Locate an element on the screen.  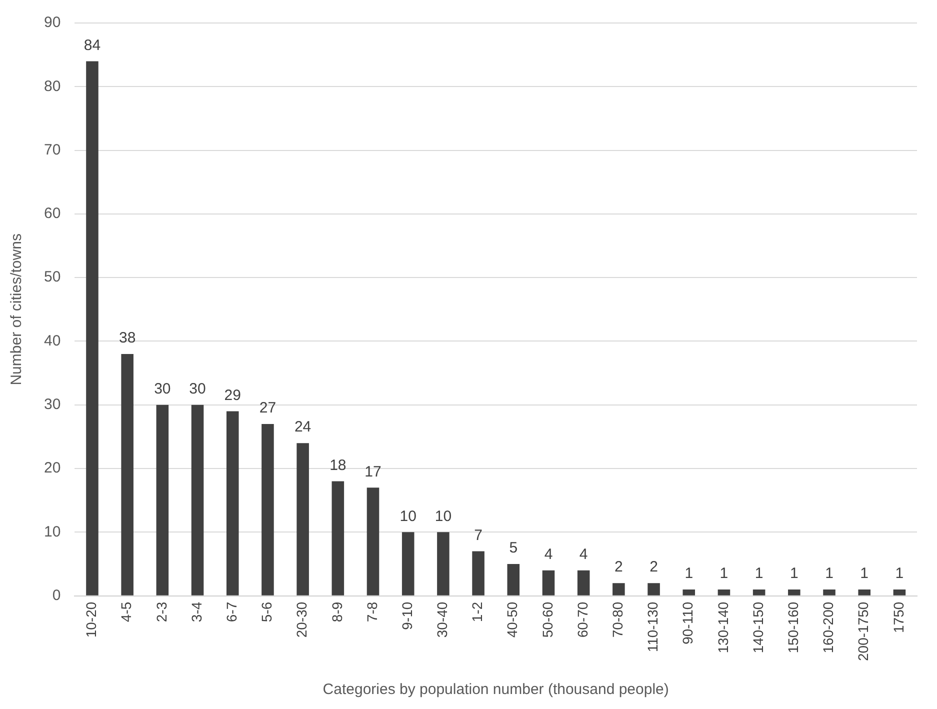
x-tick-label: 40-50 is located at coordinates (512, 620).